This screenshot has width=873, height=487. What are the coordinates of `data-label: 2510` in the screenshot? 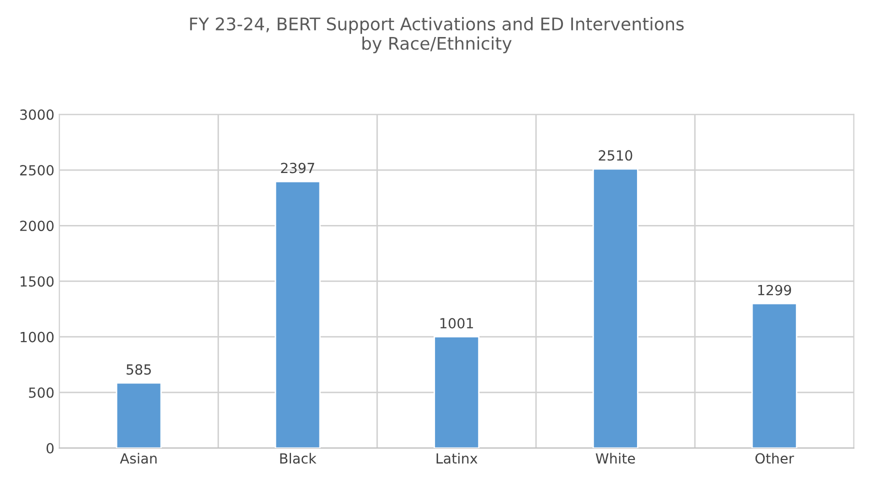 It's located at (615, 155).